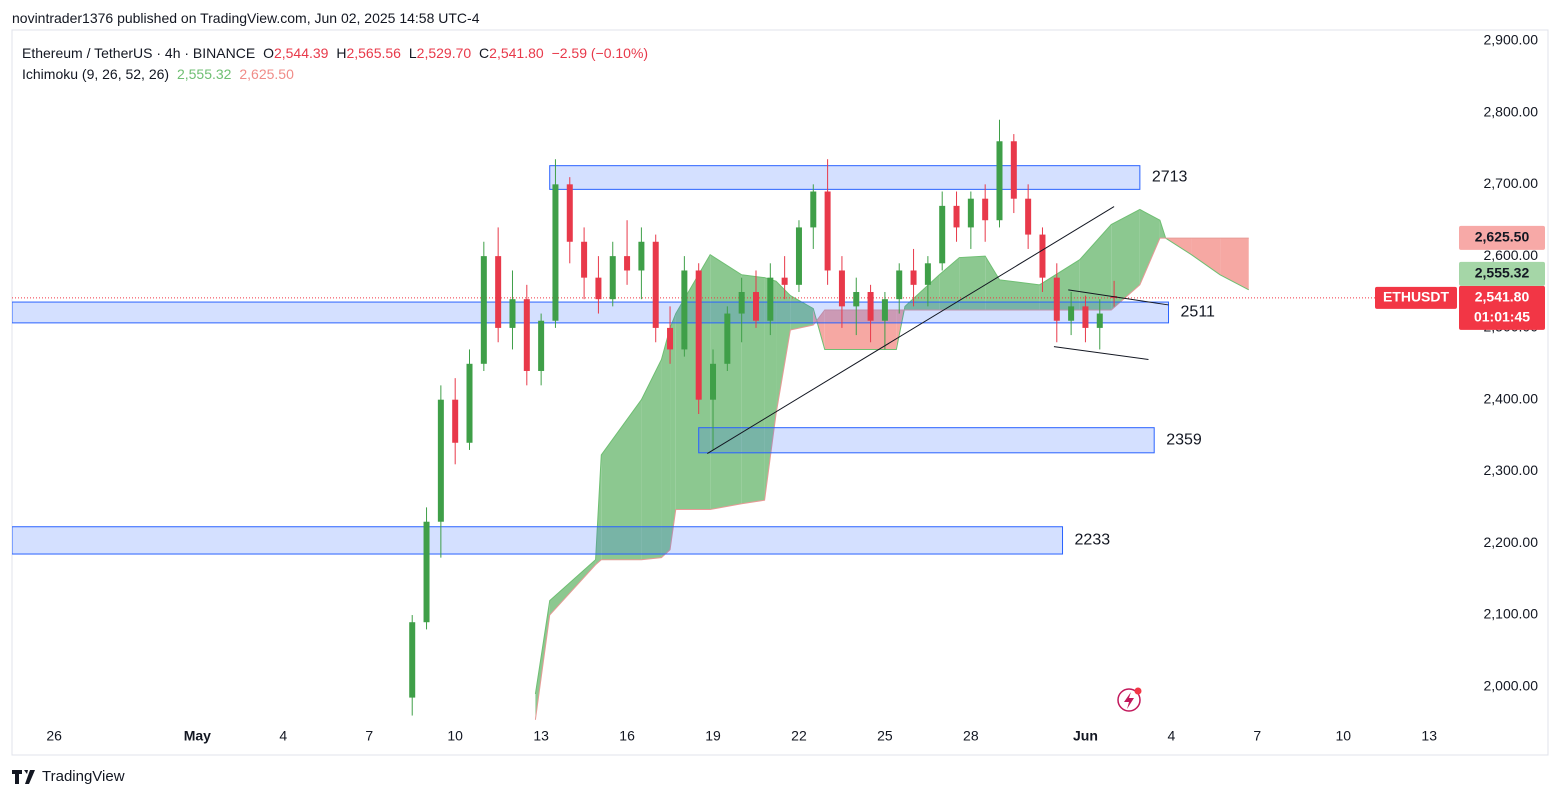  I want to click on ohlc-close: 2,541.80, so click(516, 53).